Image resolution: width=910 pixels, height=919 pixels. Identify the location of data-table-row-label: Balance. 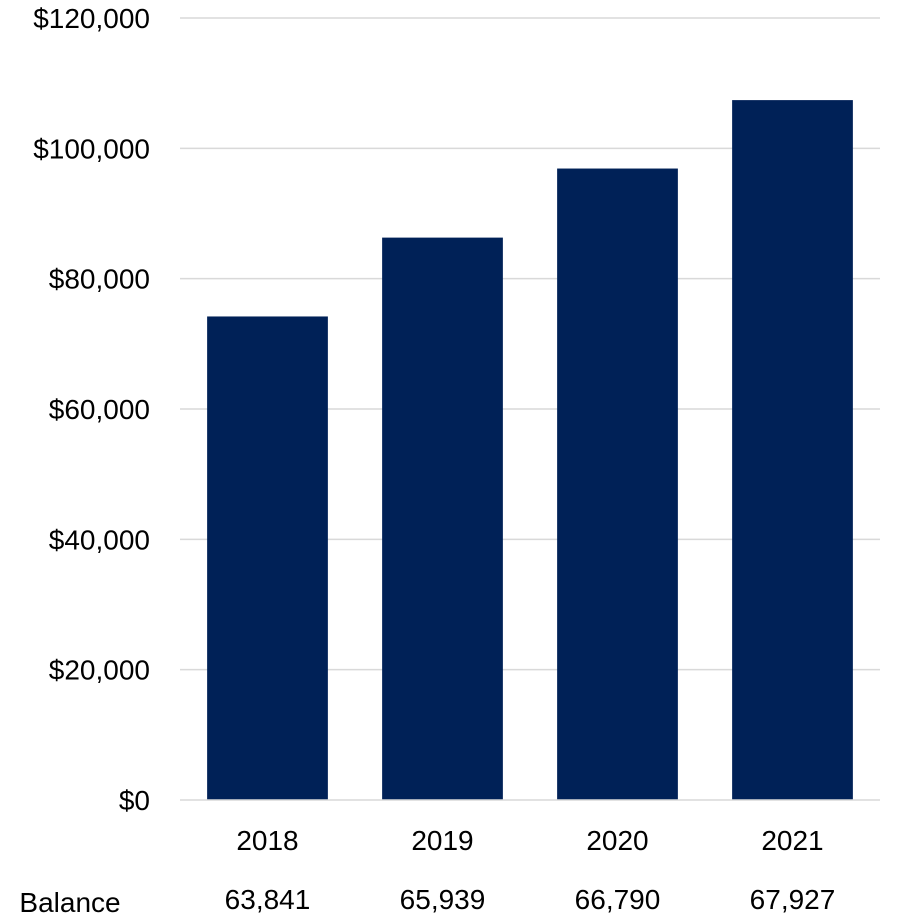
(69, 902).